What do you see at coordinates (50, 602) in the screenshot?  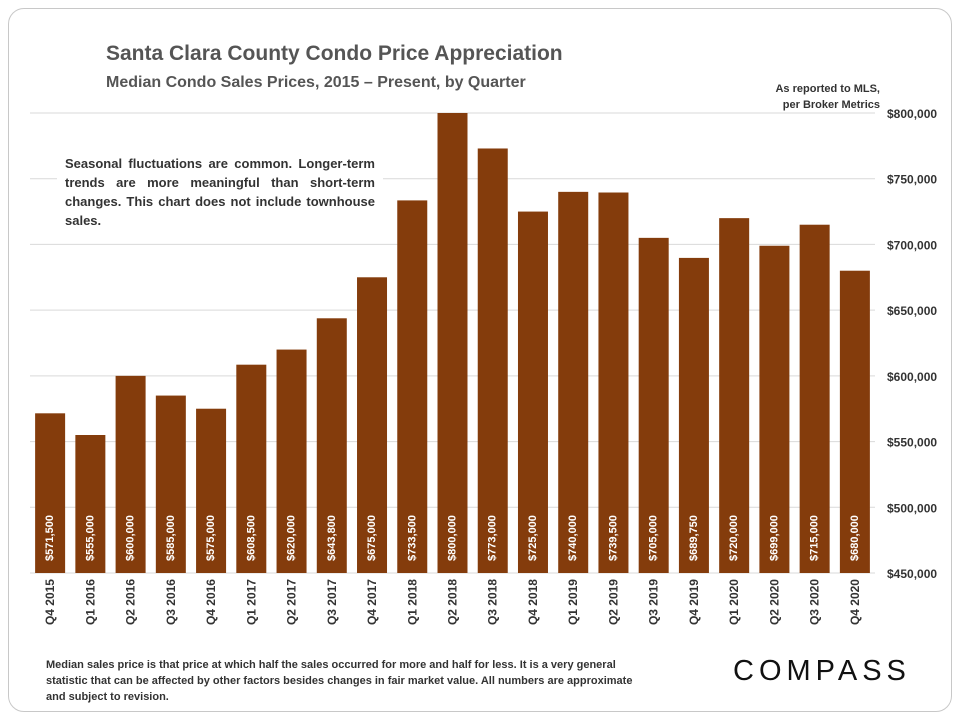 I see `x-category-label: Q4 2015` at bounding box center [50, 602].